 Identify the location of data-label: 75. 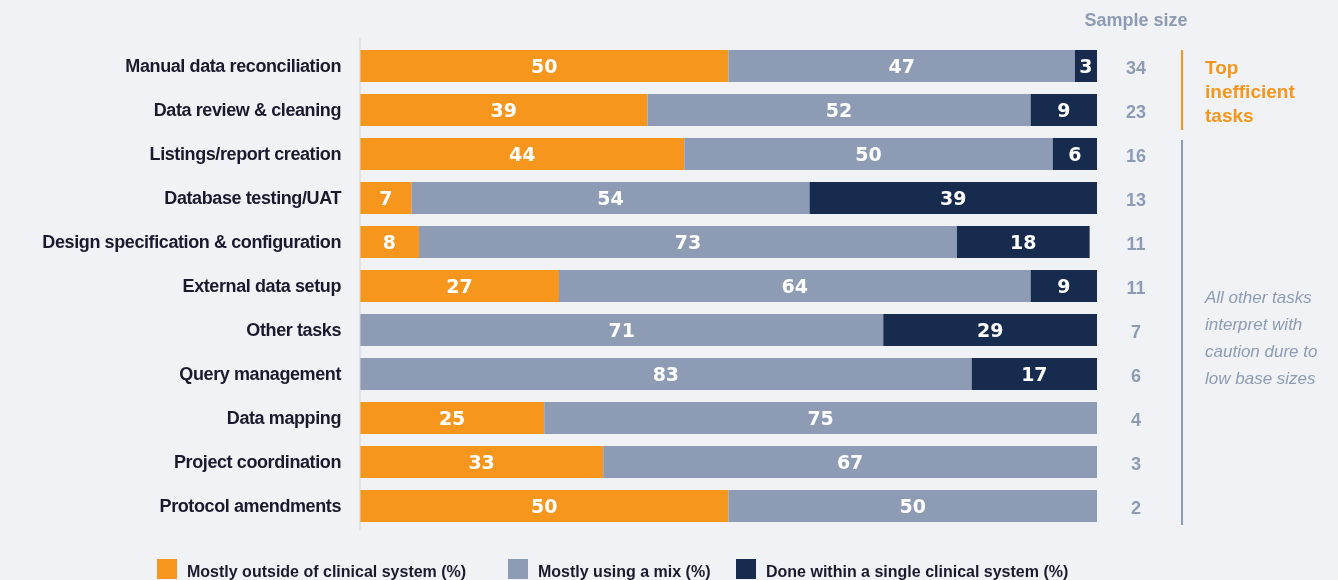
(820, 418).